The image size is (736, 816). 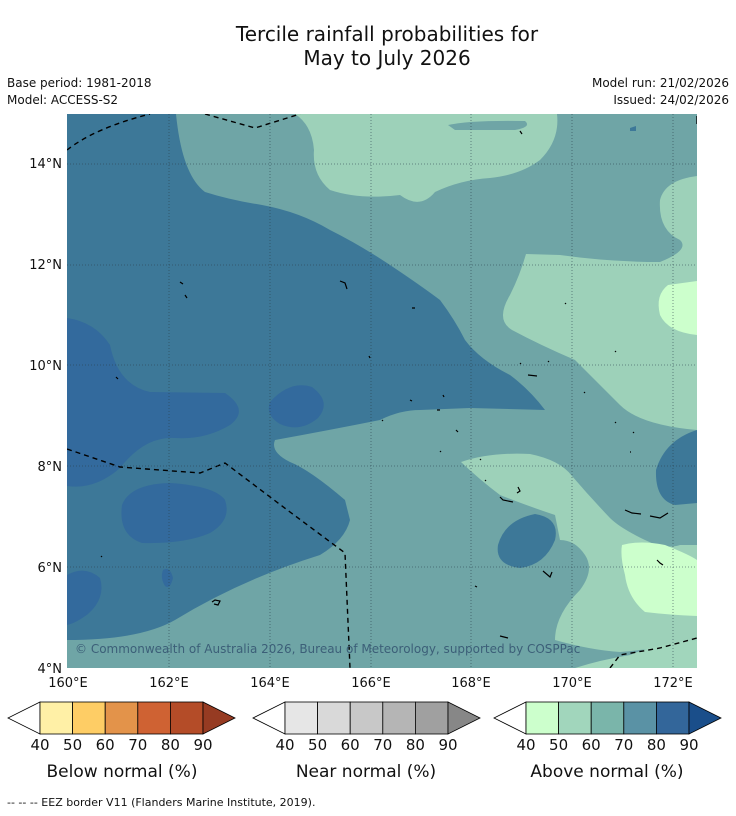 I want to click on lat-label: 12°N, so click(x=45, y=265).